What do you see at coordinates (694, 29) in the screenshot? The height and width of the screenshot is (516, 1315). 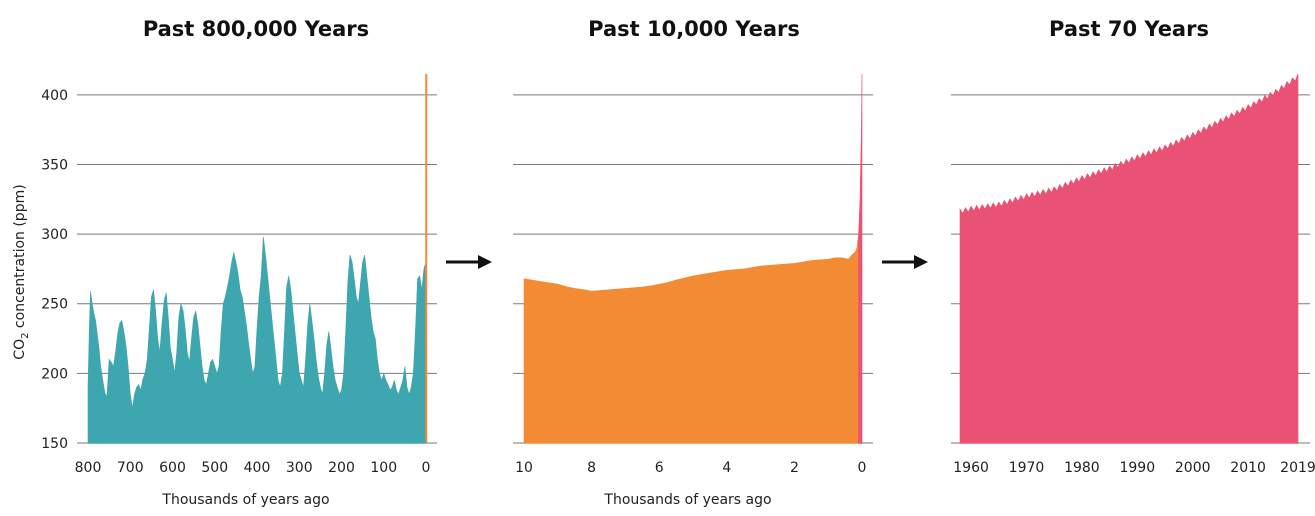 I see `panel-10k-title: Past 10,000 Years` at bounding box center [694, 29].